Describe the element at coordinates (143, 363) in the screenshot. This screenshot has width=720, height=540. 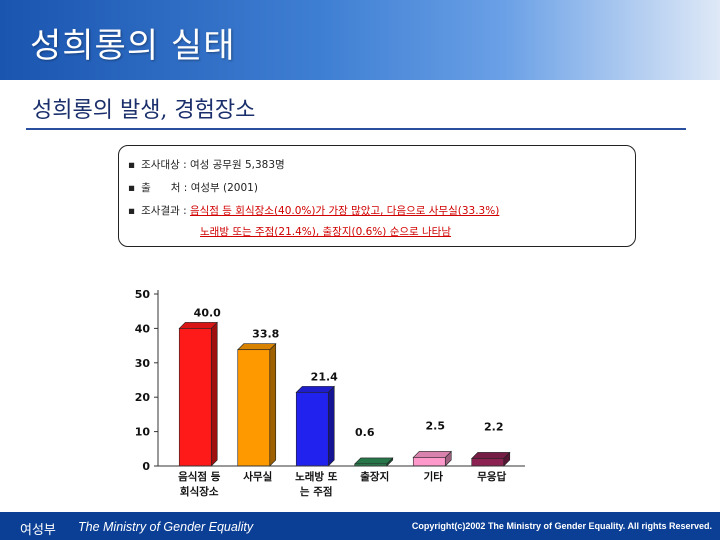
I see `y-tick-label: 30` at that location.